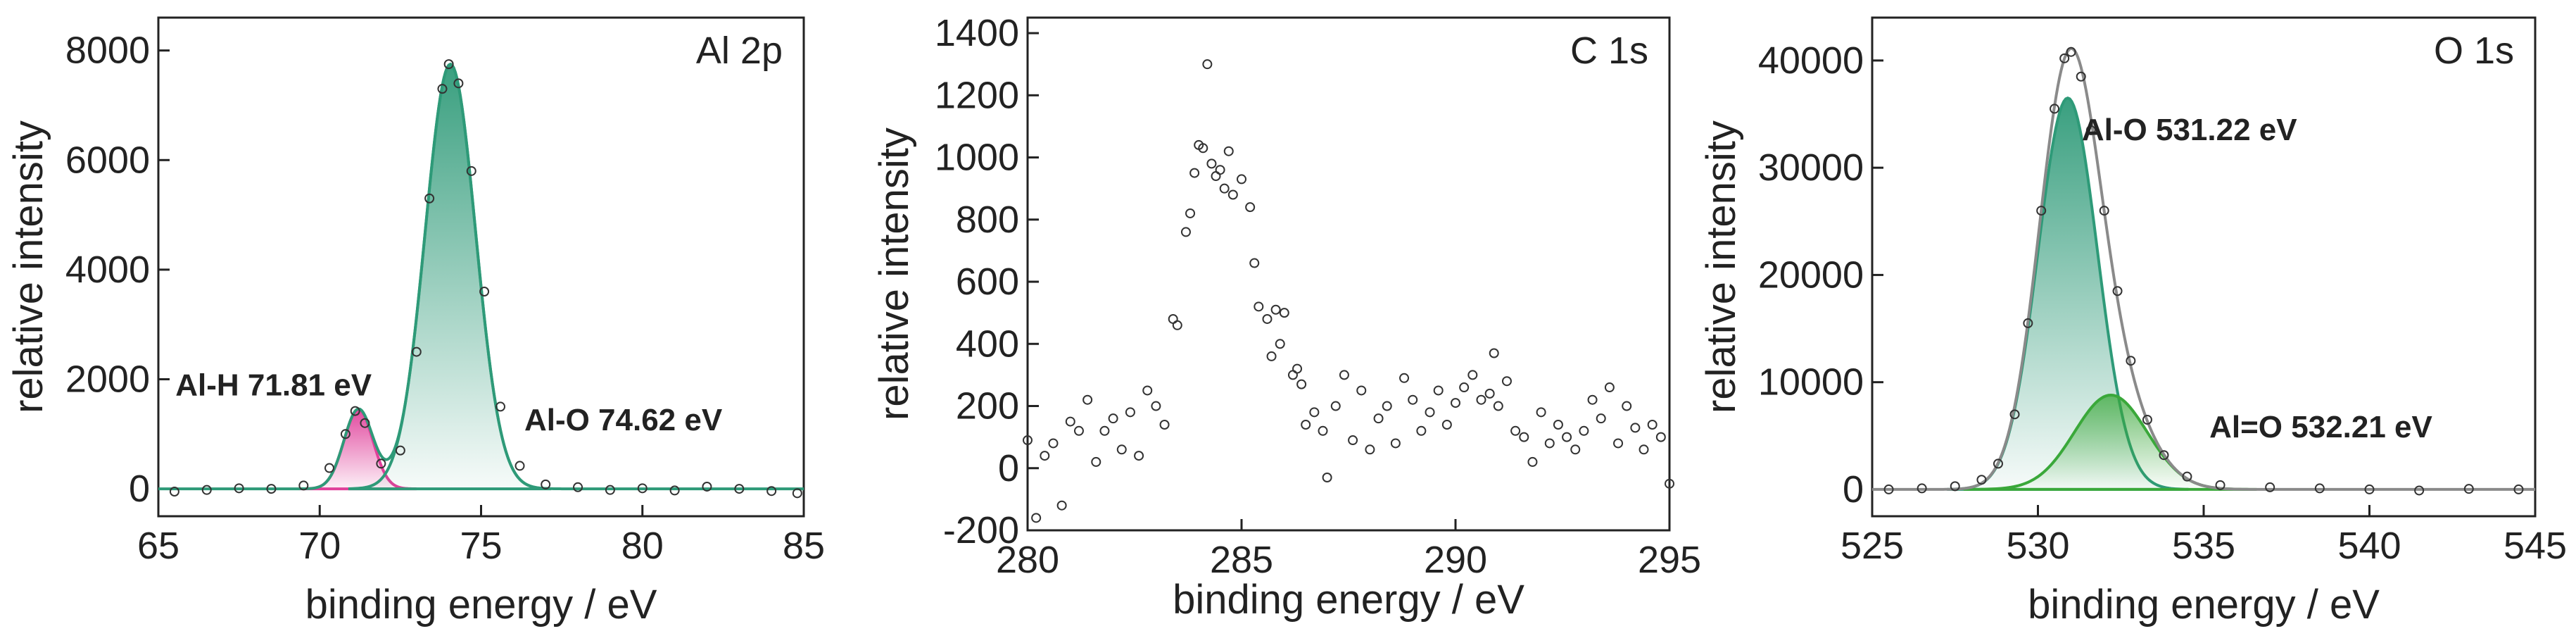 This screenshot has height=643, width=2576. What do you see at coordinates (2203, 546) in the screenshot?
I see `x-tick-label: 535` at bounding box center [2203, 546].